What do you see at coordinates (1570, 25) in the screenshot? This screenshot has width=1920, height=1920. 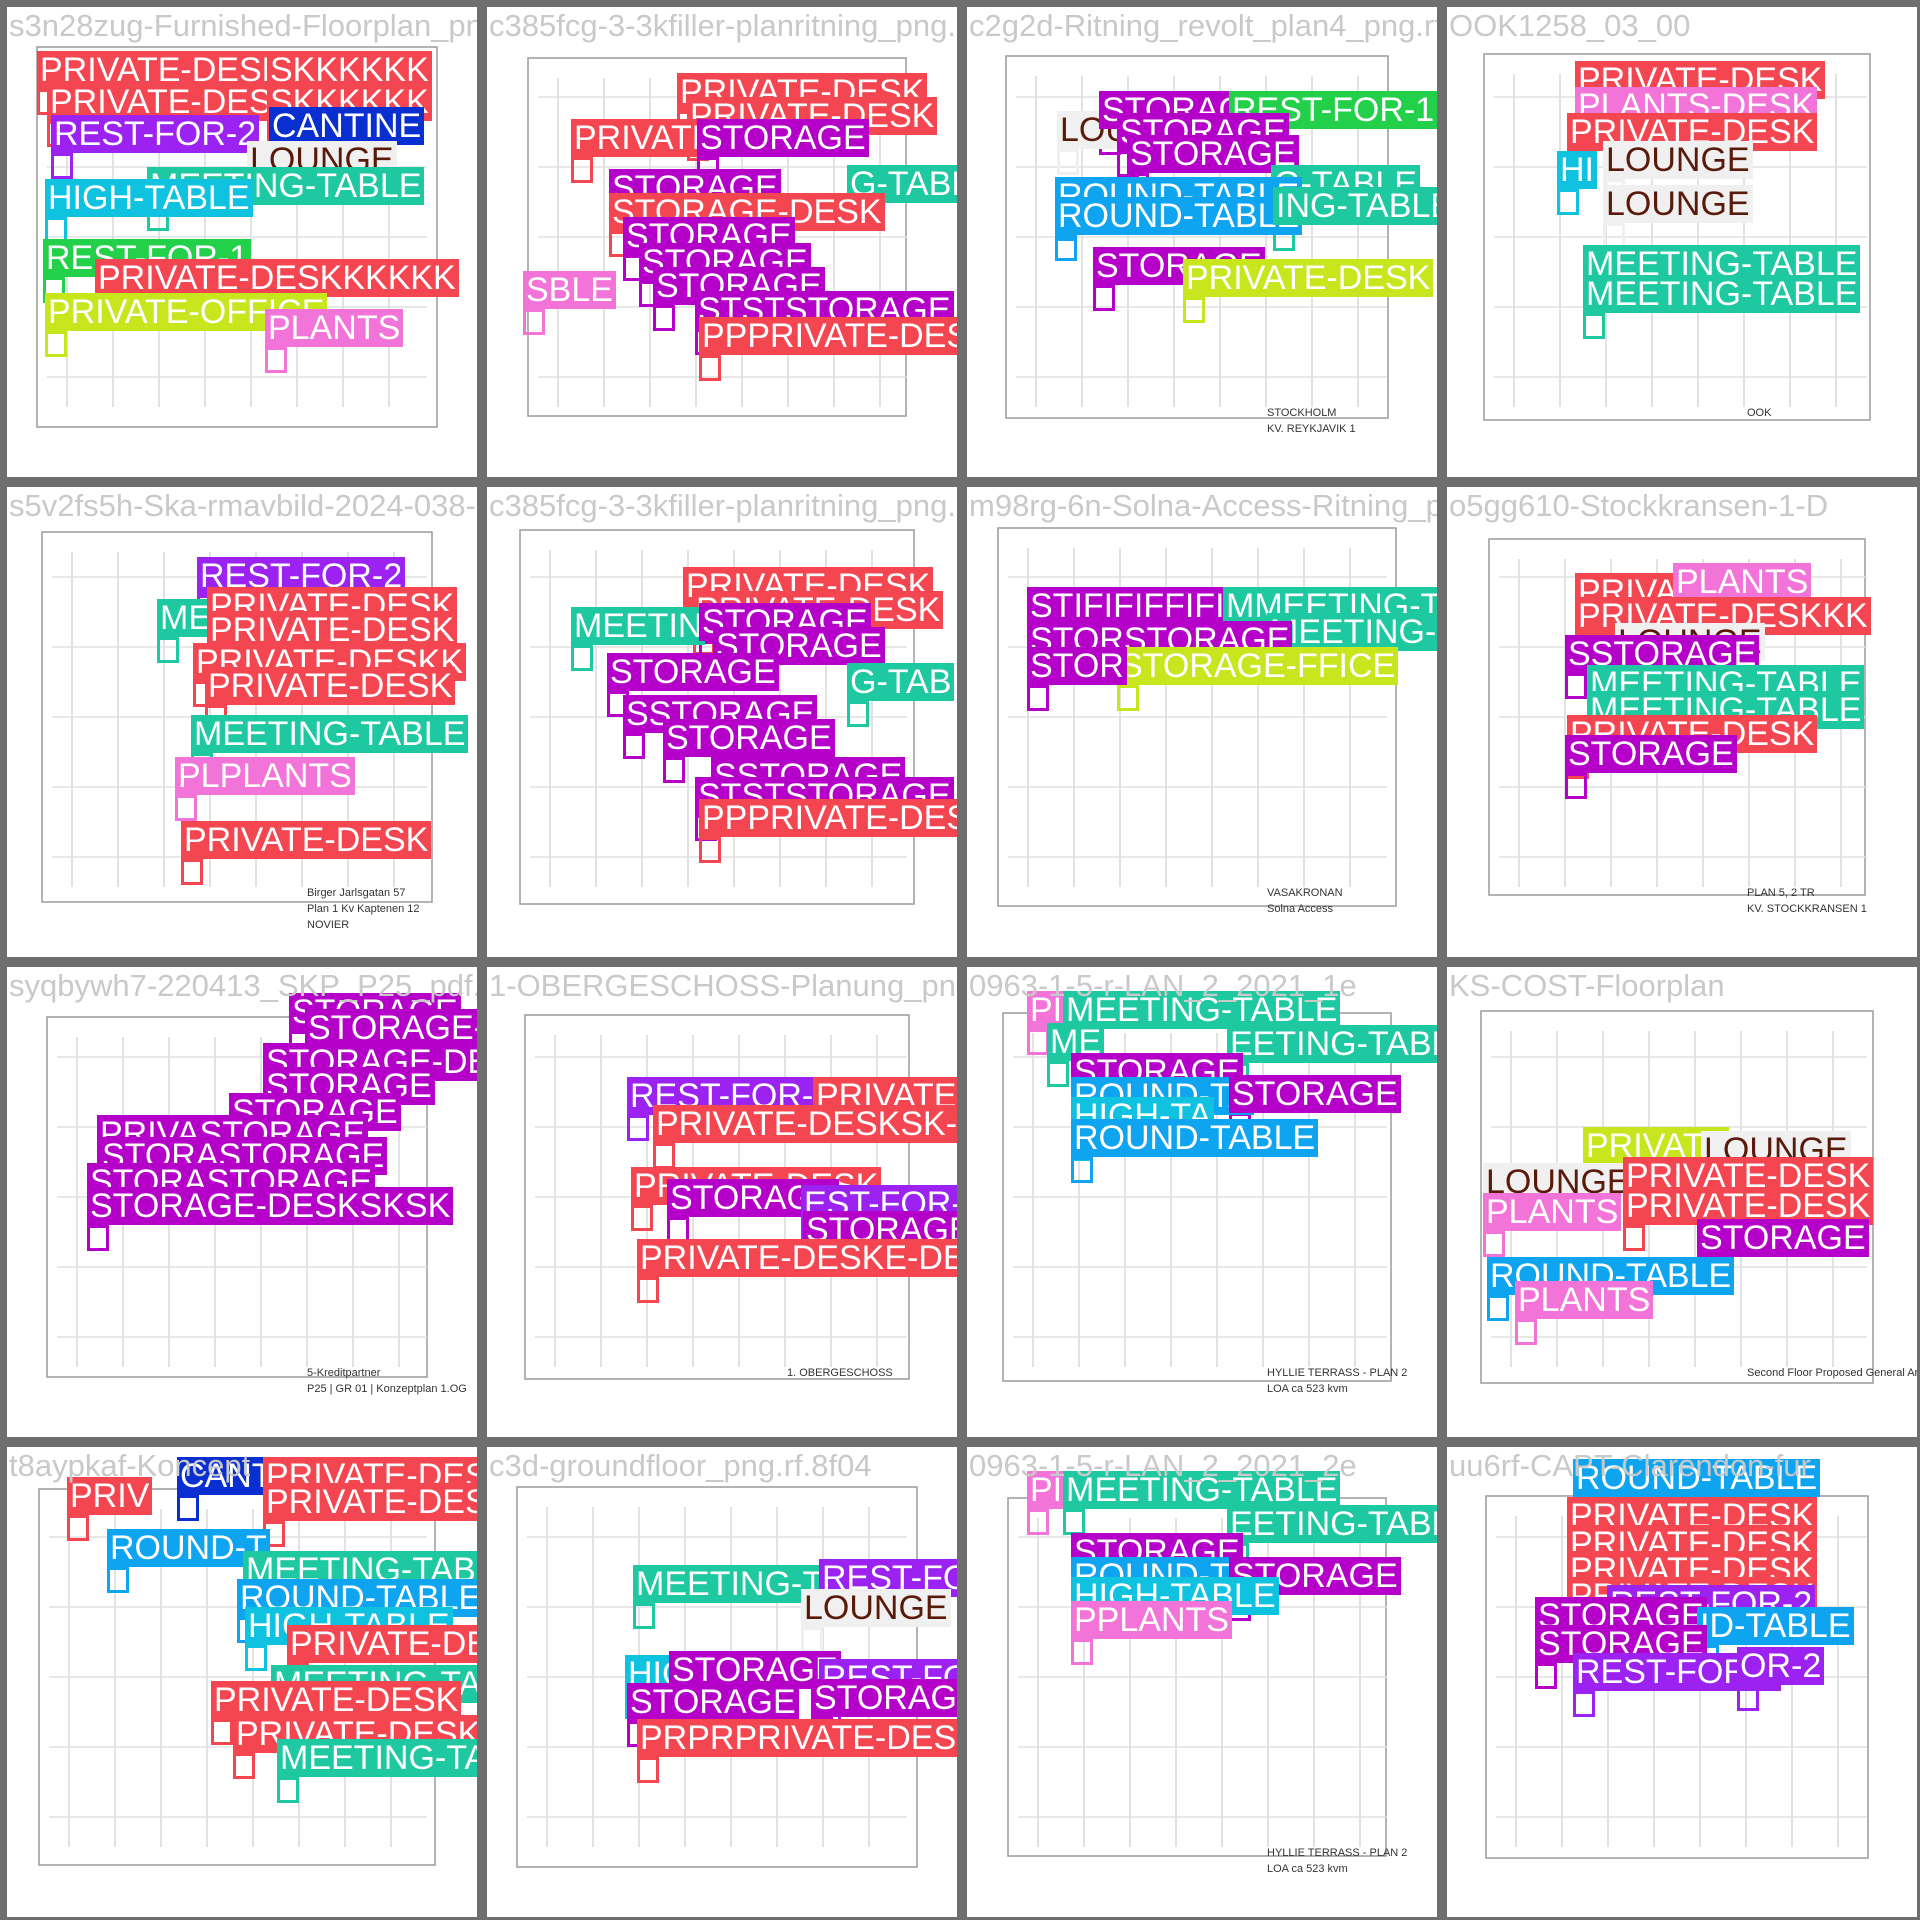 I see `tile-filename: OOK1258_03_00` at bounding box center [1570, 25].